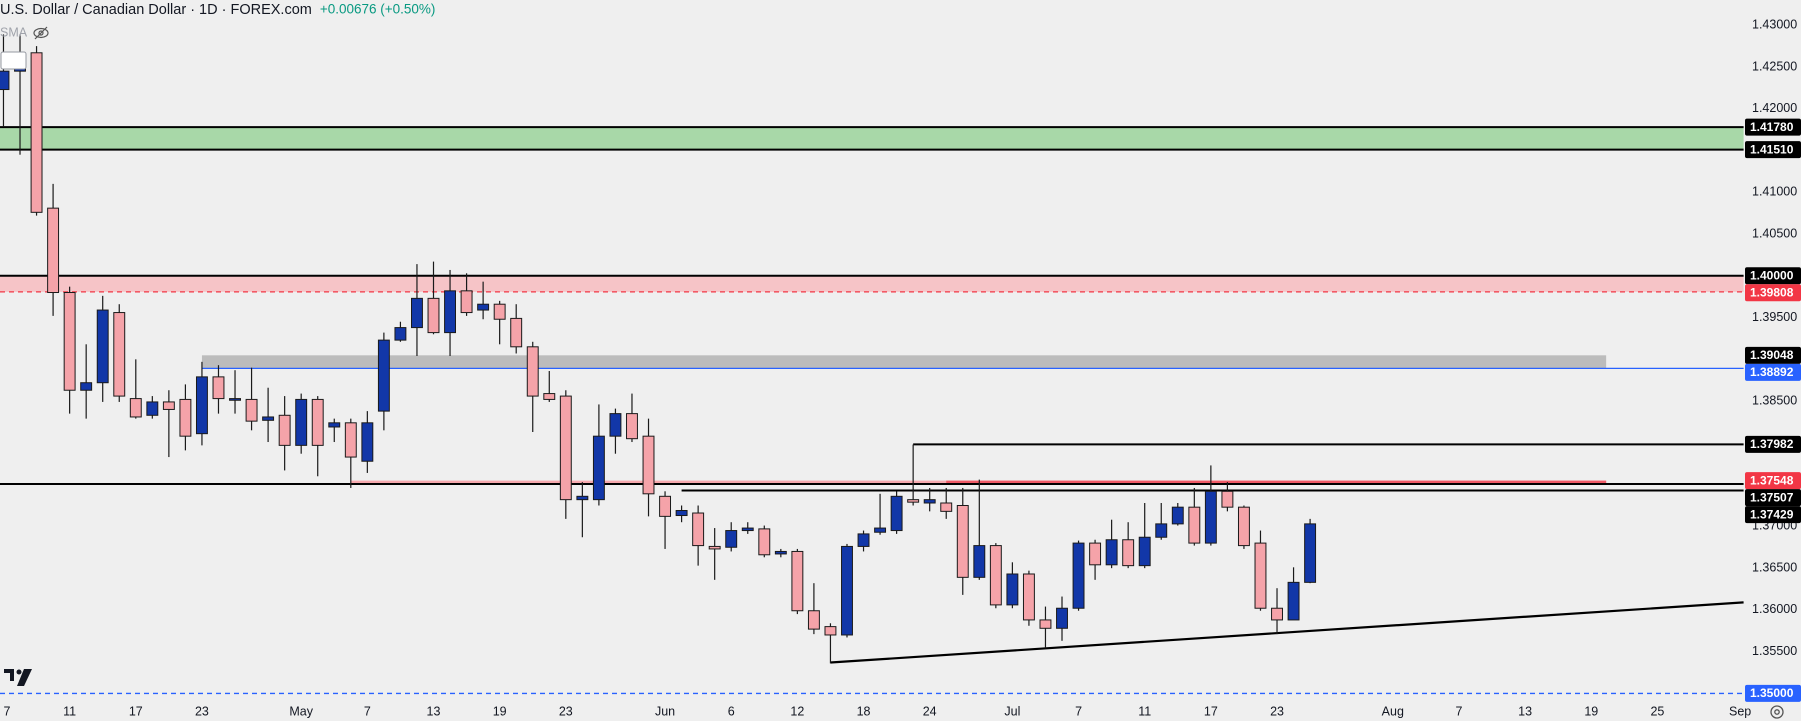 Image resolution: width=1801 pixels, height=721 pixels. What do you see at coordinates (1772, 480) in the screenshot?
I see `level-label: 1.37548` at bounding box center [1772, 480].